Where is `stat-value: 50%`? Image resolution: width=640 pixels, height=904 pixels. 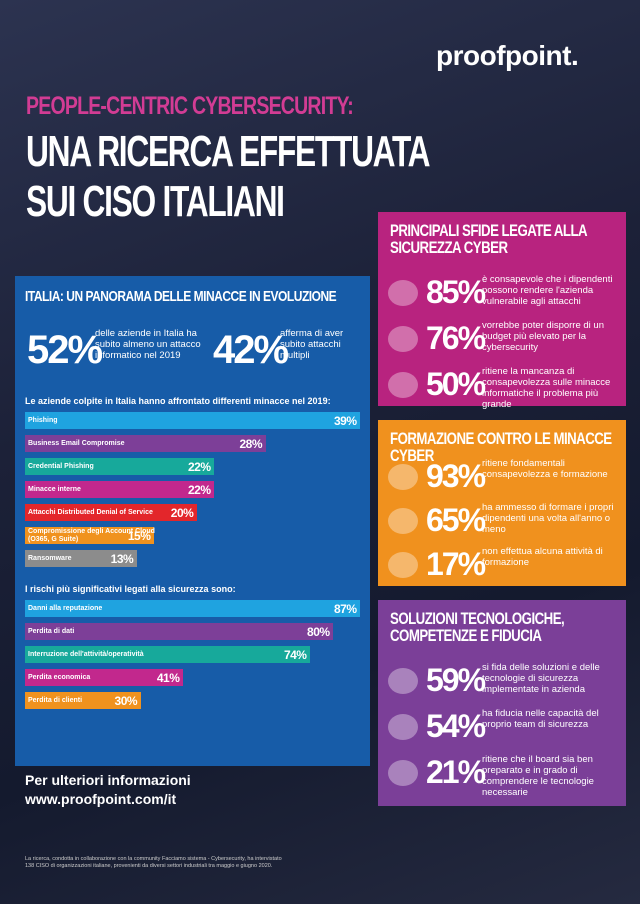 stat-value: 50% is located at coordinates (456, 384).